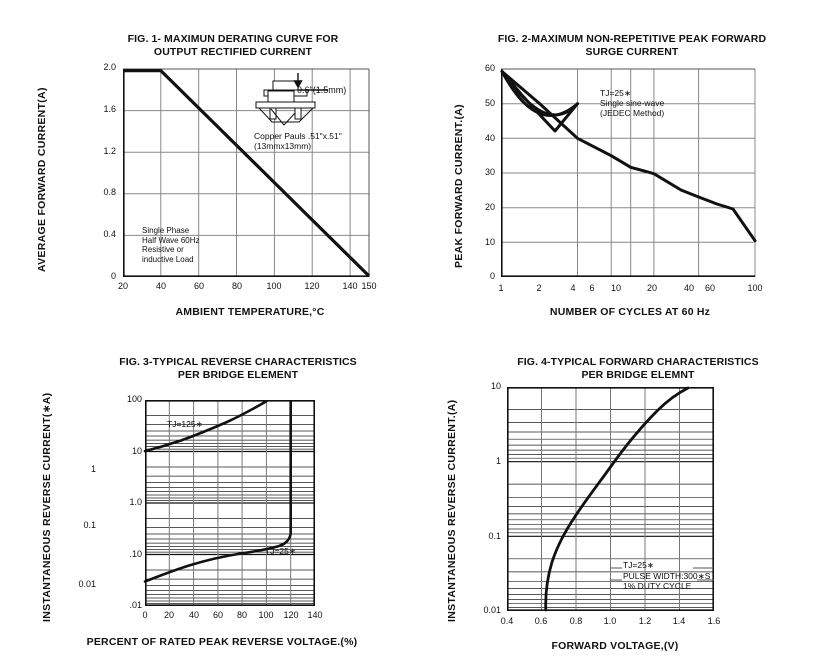  What do you see at coordinates (185, 424) in the screenshot?
I see `figure-3-label-tj125: TJ=125∗` at bounding box center [185, 424].